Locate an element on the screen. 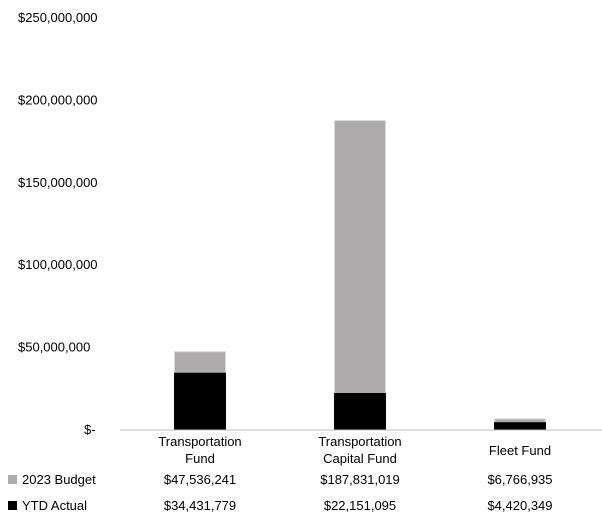  data-table-value: $47,536,241 is located at coordinates (200, 479).